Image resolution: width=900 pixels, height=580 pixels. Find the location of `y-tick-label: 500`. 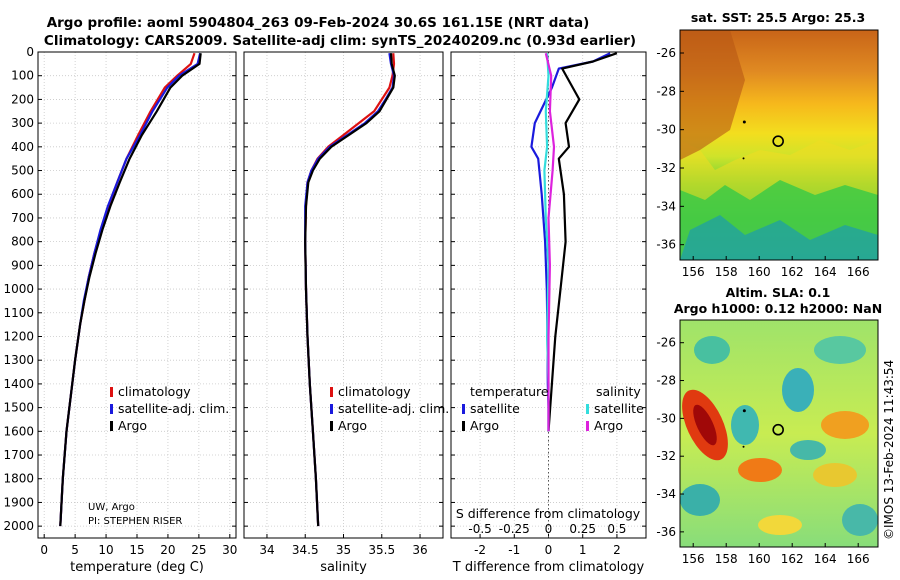

y-tick-label: 500 is located at coordinates (22, 171).